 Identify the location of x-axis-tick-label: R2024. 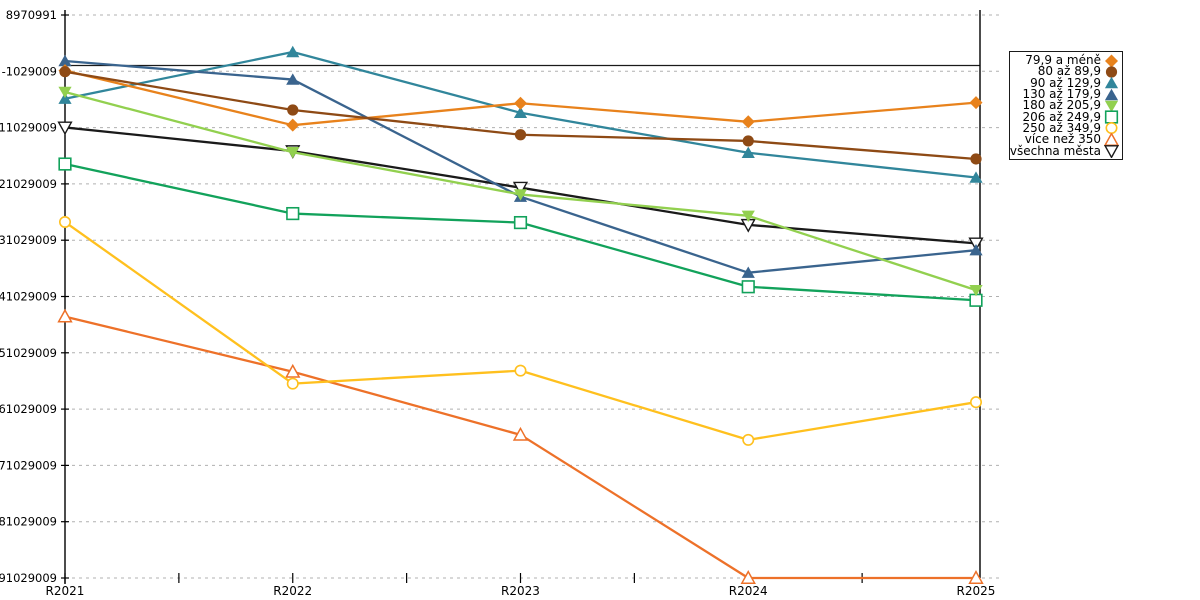
(748, 591).